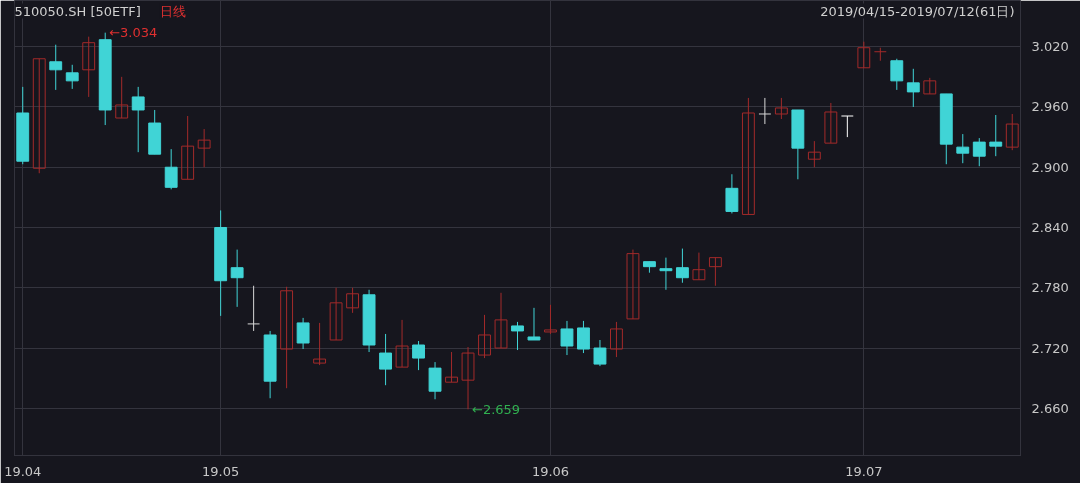 The image size is (1080, 483). What do you see at coordinates (496, 409) in the screenshot?
I see `annotation: ←2.659` at bounding box center [496, 409].